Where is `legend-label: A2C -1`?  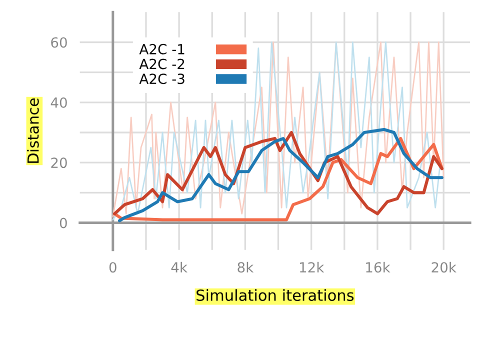 legend-label: A2C -1 is located at coordinates (161, 49).